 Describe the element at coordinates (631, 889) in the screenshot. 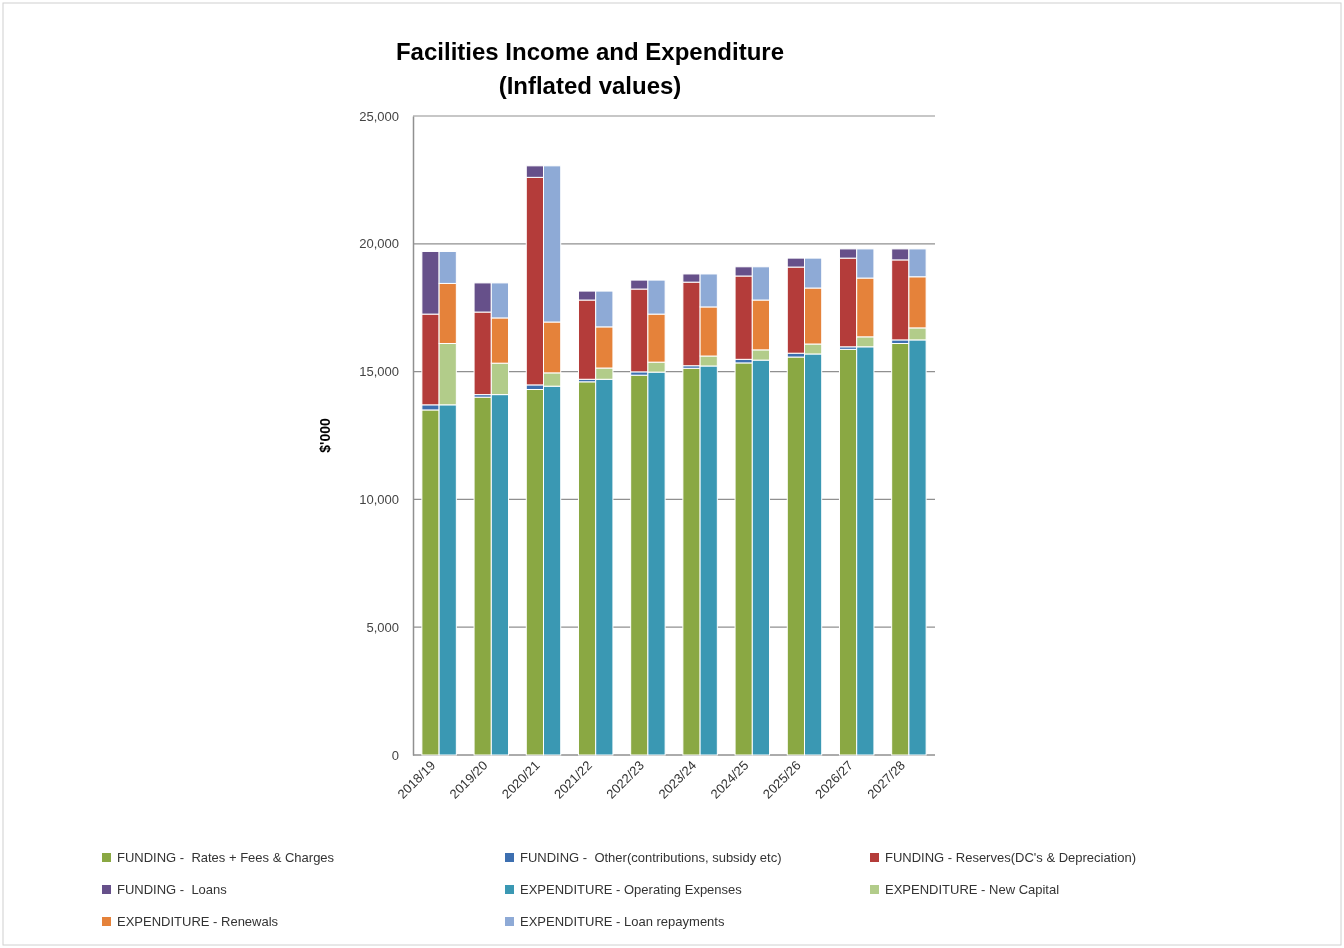

I see `legend-label: EXPENDITURE - Operating Expenses` at that location.